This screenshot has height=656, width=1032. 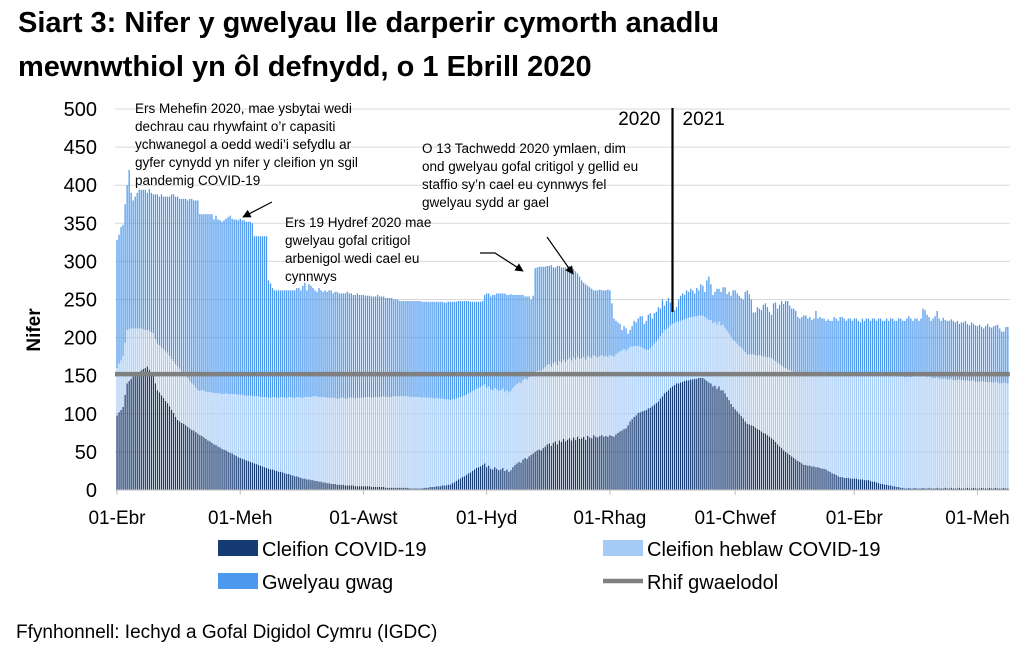 What do you see at coordinates (80, 377) in the screenshot?
I see `y-tick-label: 150` at bounding box center [80, 377].